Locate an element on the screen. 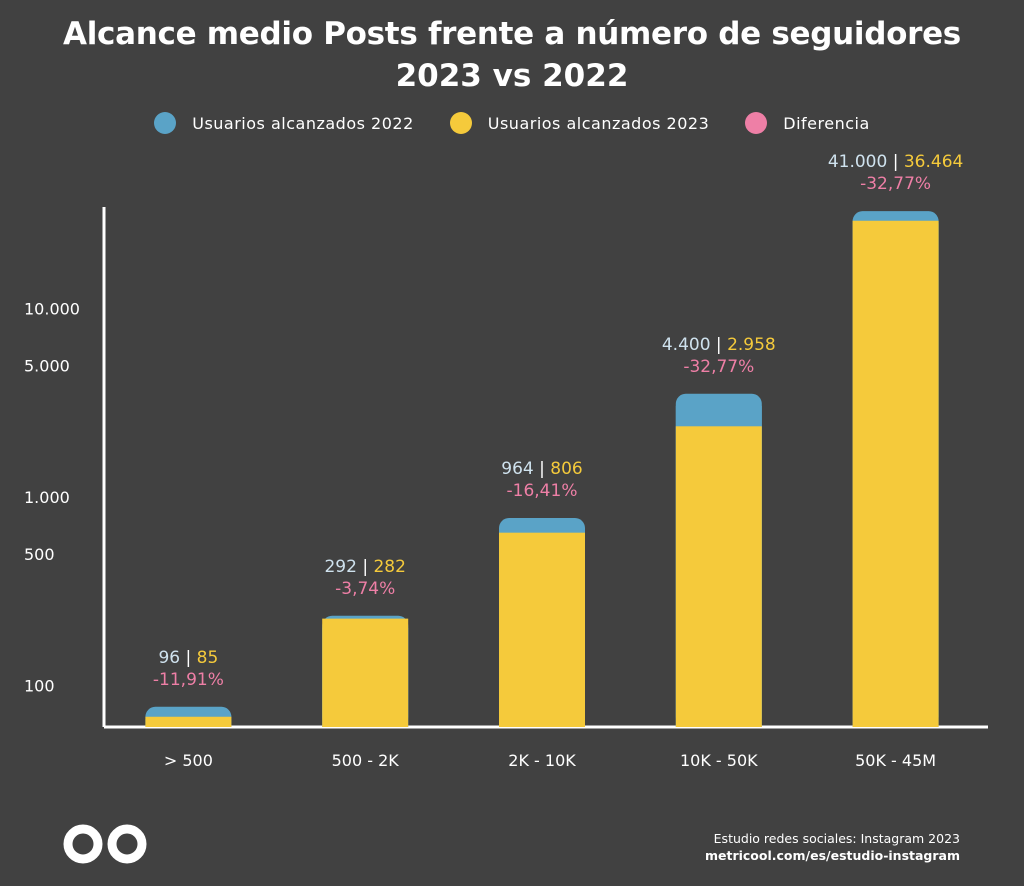 The width and height of the screenshot is (1024, 886). y-tick-label: 100 is located at coordinates (39, 685).